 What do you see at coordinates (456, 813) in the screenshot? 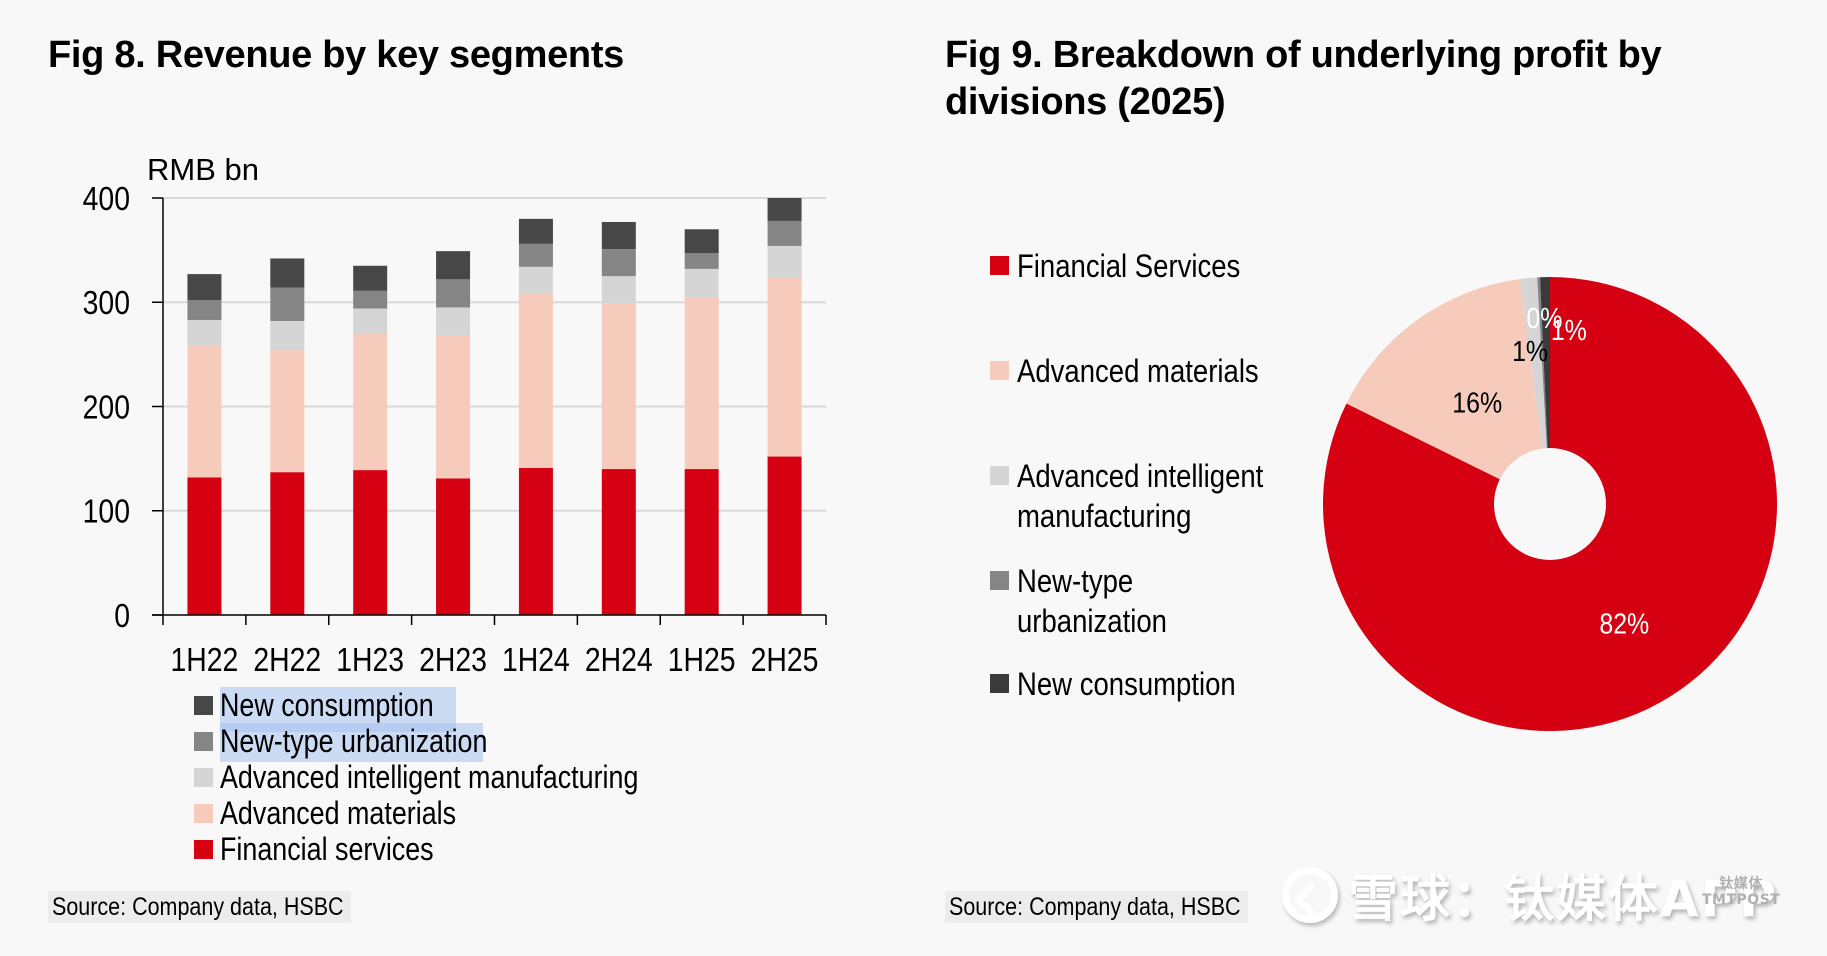
I see `legend-item: Advanced materials` at bounding box center [456, 813].